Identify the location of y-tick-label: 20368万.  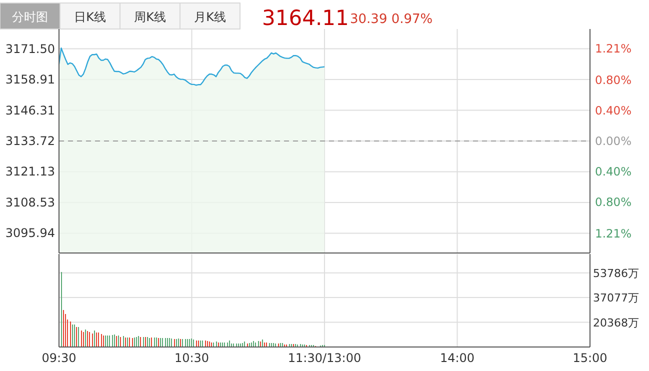
(616, 323).